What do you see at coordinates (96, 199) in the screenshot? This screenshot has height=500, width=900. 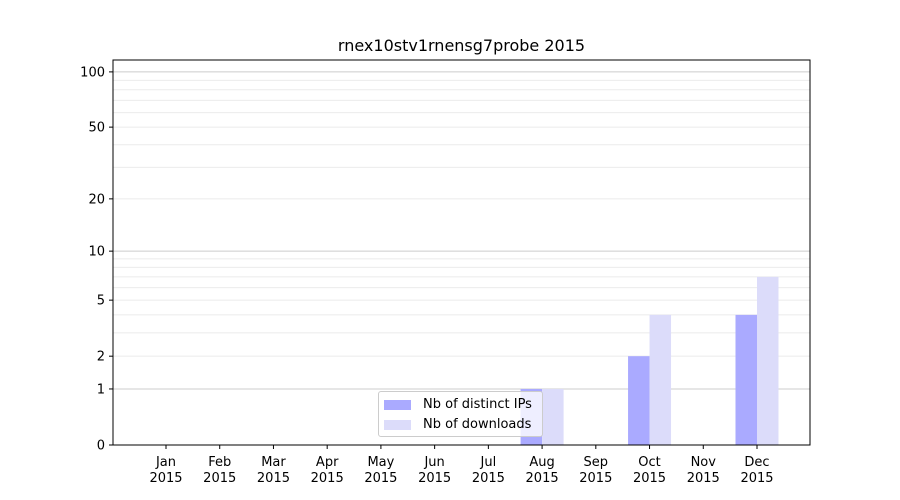 I see `y-tick-label: 20` at bounding box center [96, 199].